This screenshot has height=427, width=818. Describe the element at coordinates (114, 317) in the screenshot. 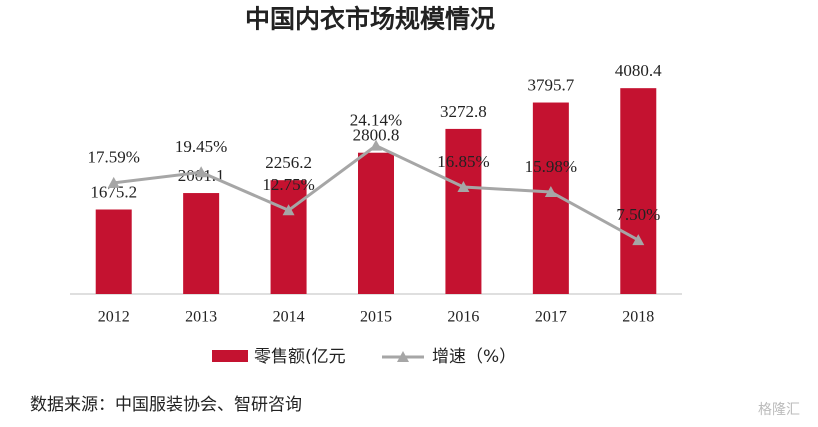

I see `x-tick-label: 2012` at that location.